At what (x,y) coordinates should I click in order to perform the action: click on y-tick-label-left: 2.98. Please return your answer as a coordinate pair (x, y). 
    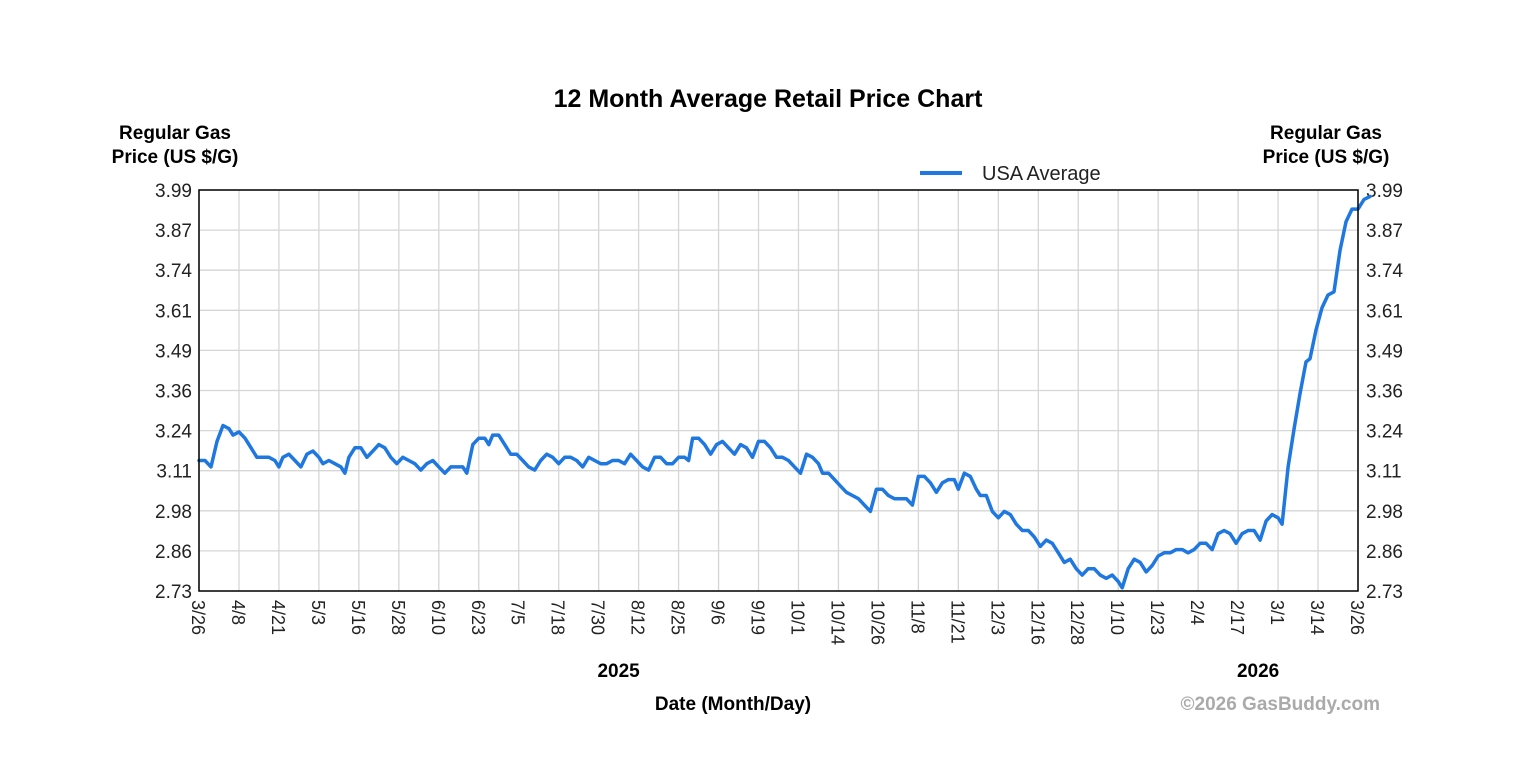
    Looking at the image, I should click on (173, 512).